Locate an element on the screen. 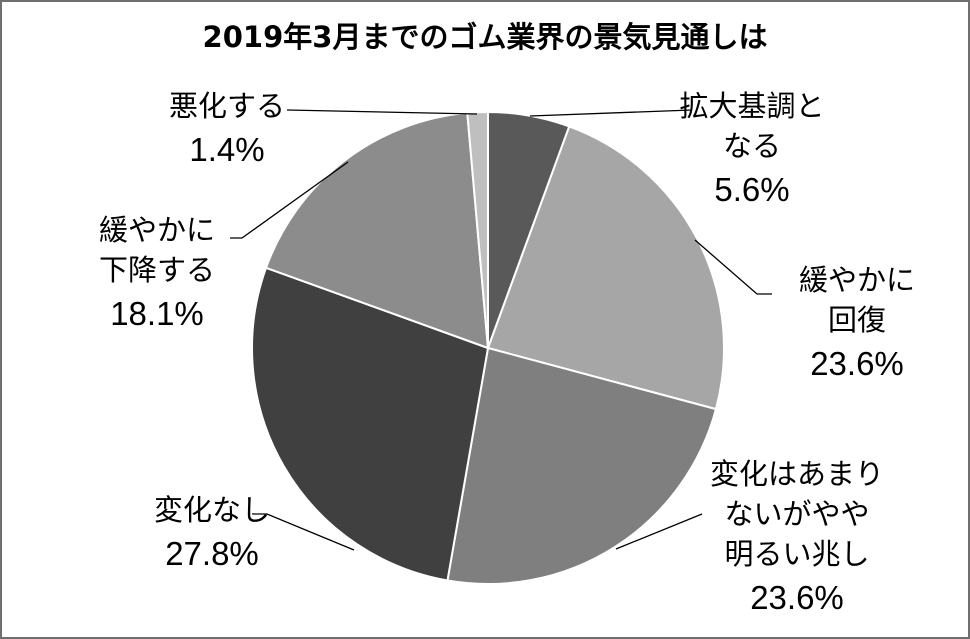 This screenshot has width=970, height=639. data-label-value: 1.4% is located at coordinates (227, 149).